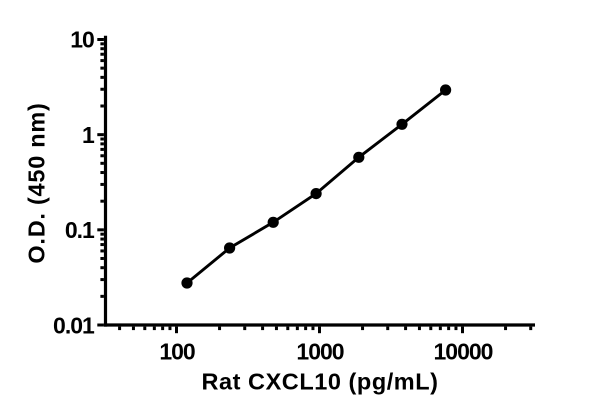 The height and width of the screenshot is (419, 600). I want to click on svg-text: 10, so click(82, 40).